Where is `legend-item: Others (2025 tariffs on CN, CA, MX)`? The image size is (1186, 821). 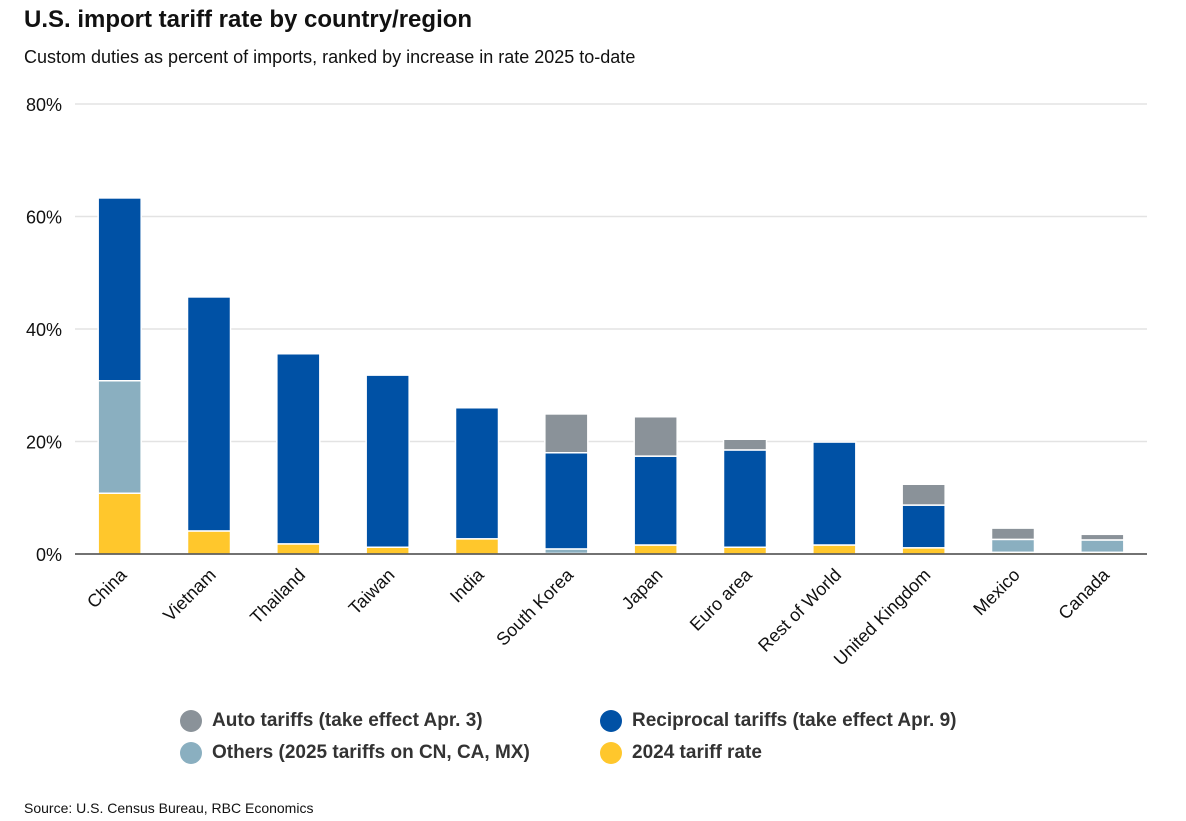
legend-item: Others (2025 tariffs on CN, CA, MX) is located at coordinates (390, 753).